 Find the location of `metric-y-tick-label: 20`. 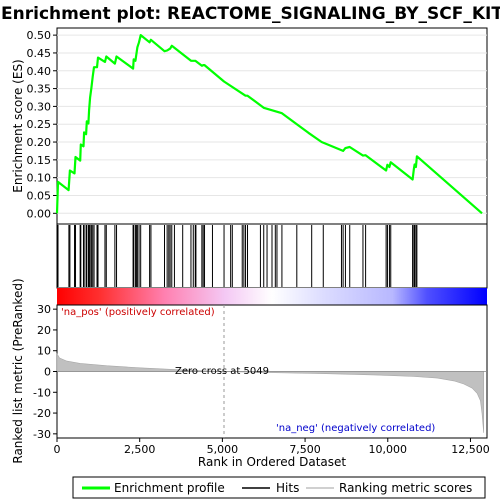

metric-y-tick-label: 20 is located at coordinates (44, 330).